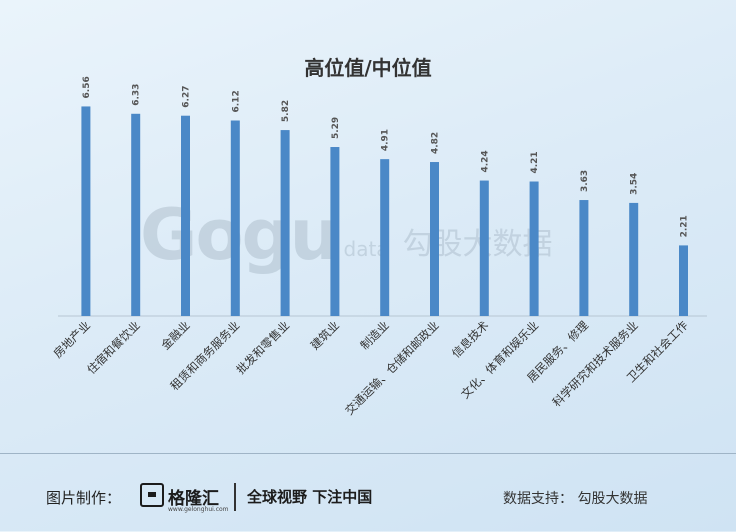 This screenshot has width=736, height=532. I want to click on x-tick-label: 房地产业, so click(72, 339).